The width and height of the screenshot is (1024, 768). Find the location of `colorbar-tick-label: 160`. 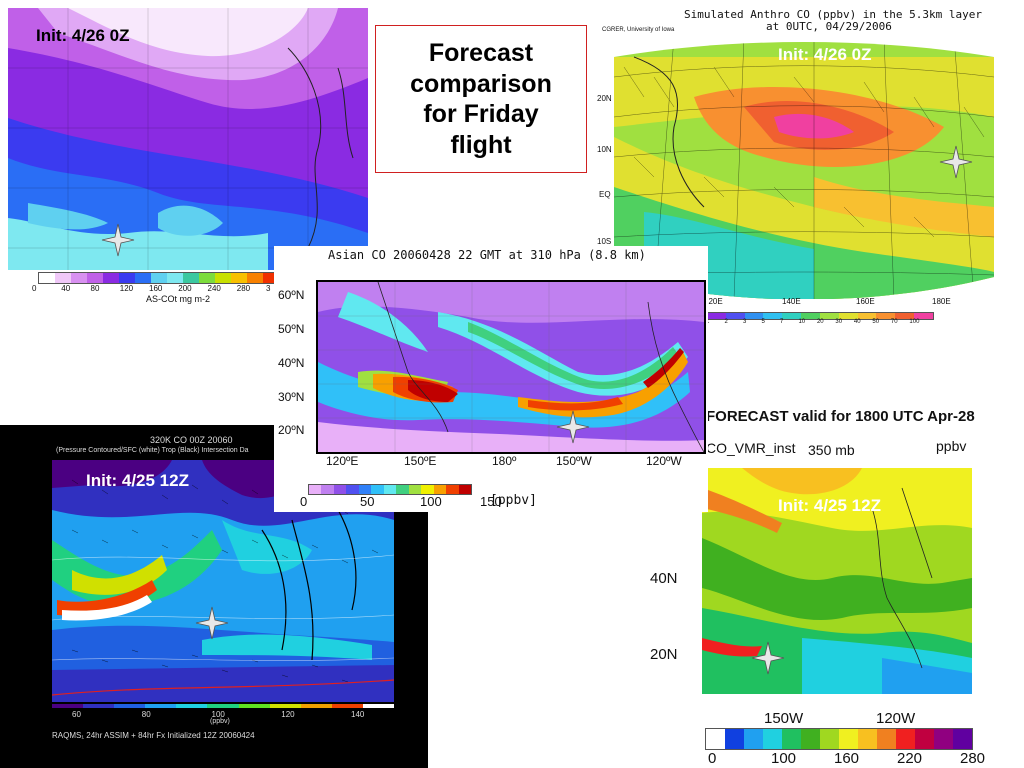

colorbar-tick-label: 160 is located at coordinates (847, 758).